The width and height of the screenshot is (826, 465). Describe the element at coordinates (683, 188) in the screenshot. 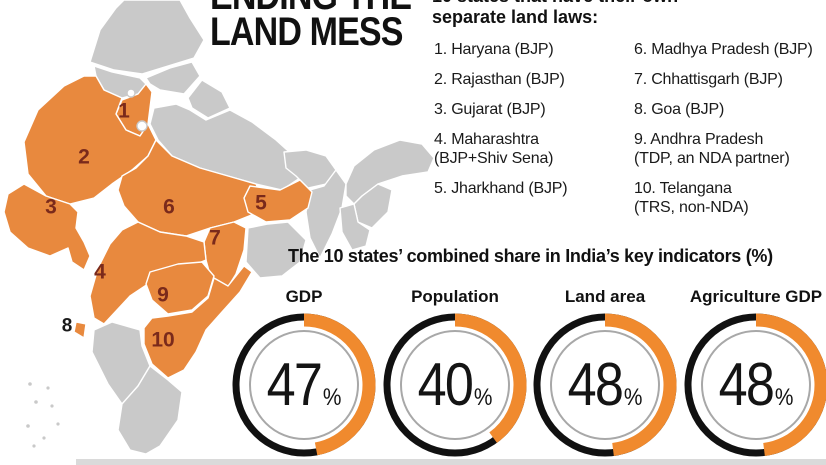

I see `list-item-label: 10. Telangana` at that location.